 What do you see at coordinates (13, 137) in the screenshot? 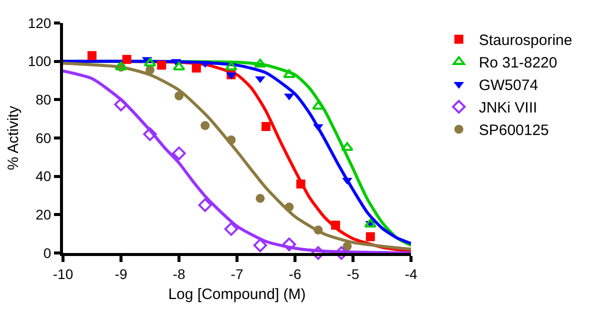
I see `y-axis-title: % Activity` at bounding box center [13, 137].